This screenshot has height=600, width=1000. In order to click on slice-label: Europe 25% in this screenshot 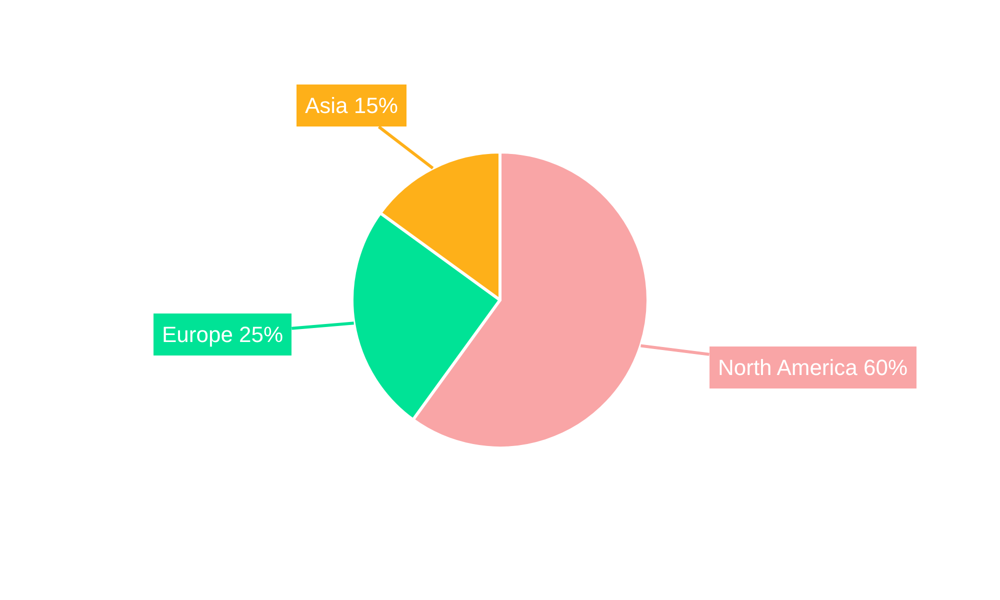, I will do `click(223, 334)`.